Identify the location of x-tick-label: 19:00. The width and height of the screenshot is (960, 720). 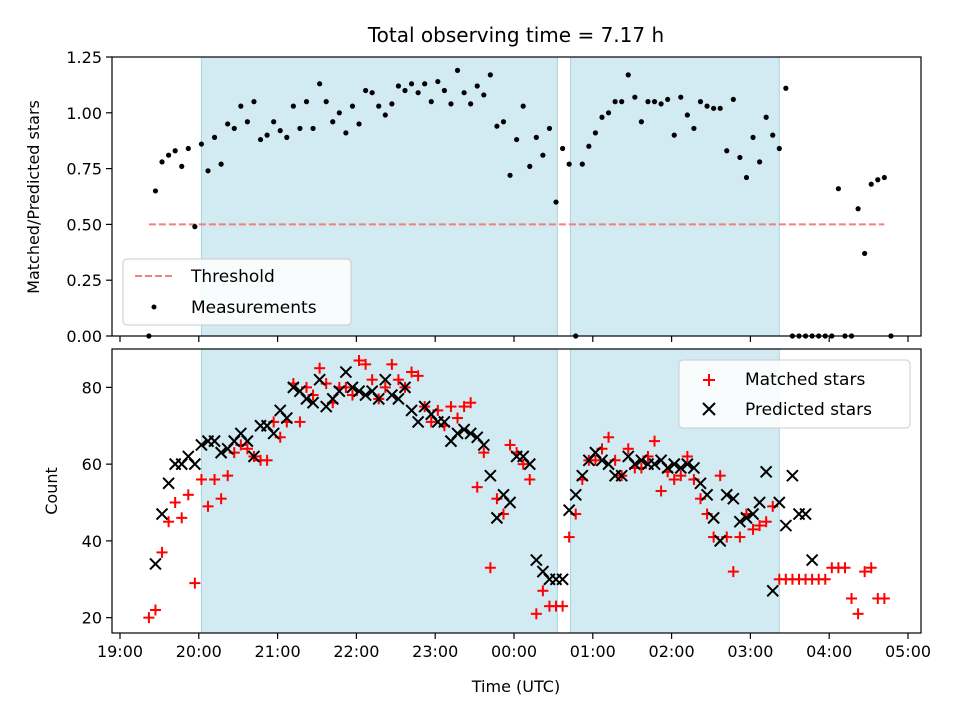
(120, 651).